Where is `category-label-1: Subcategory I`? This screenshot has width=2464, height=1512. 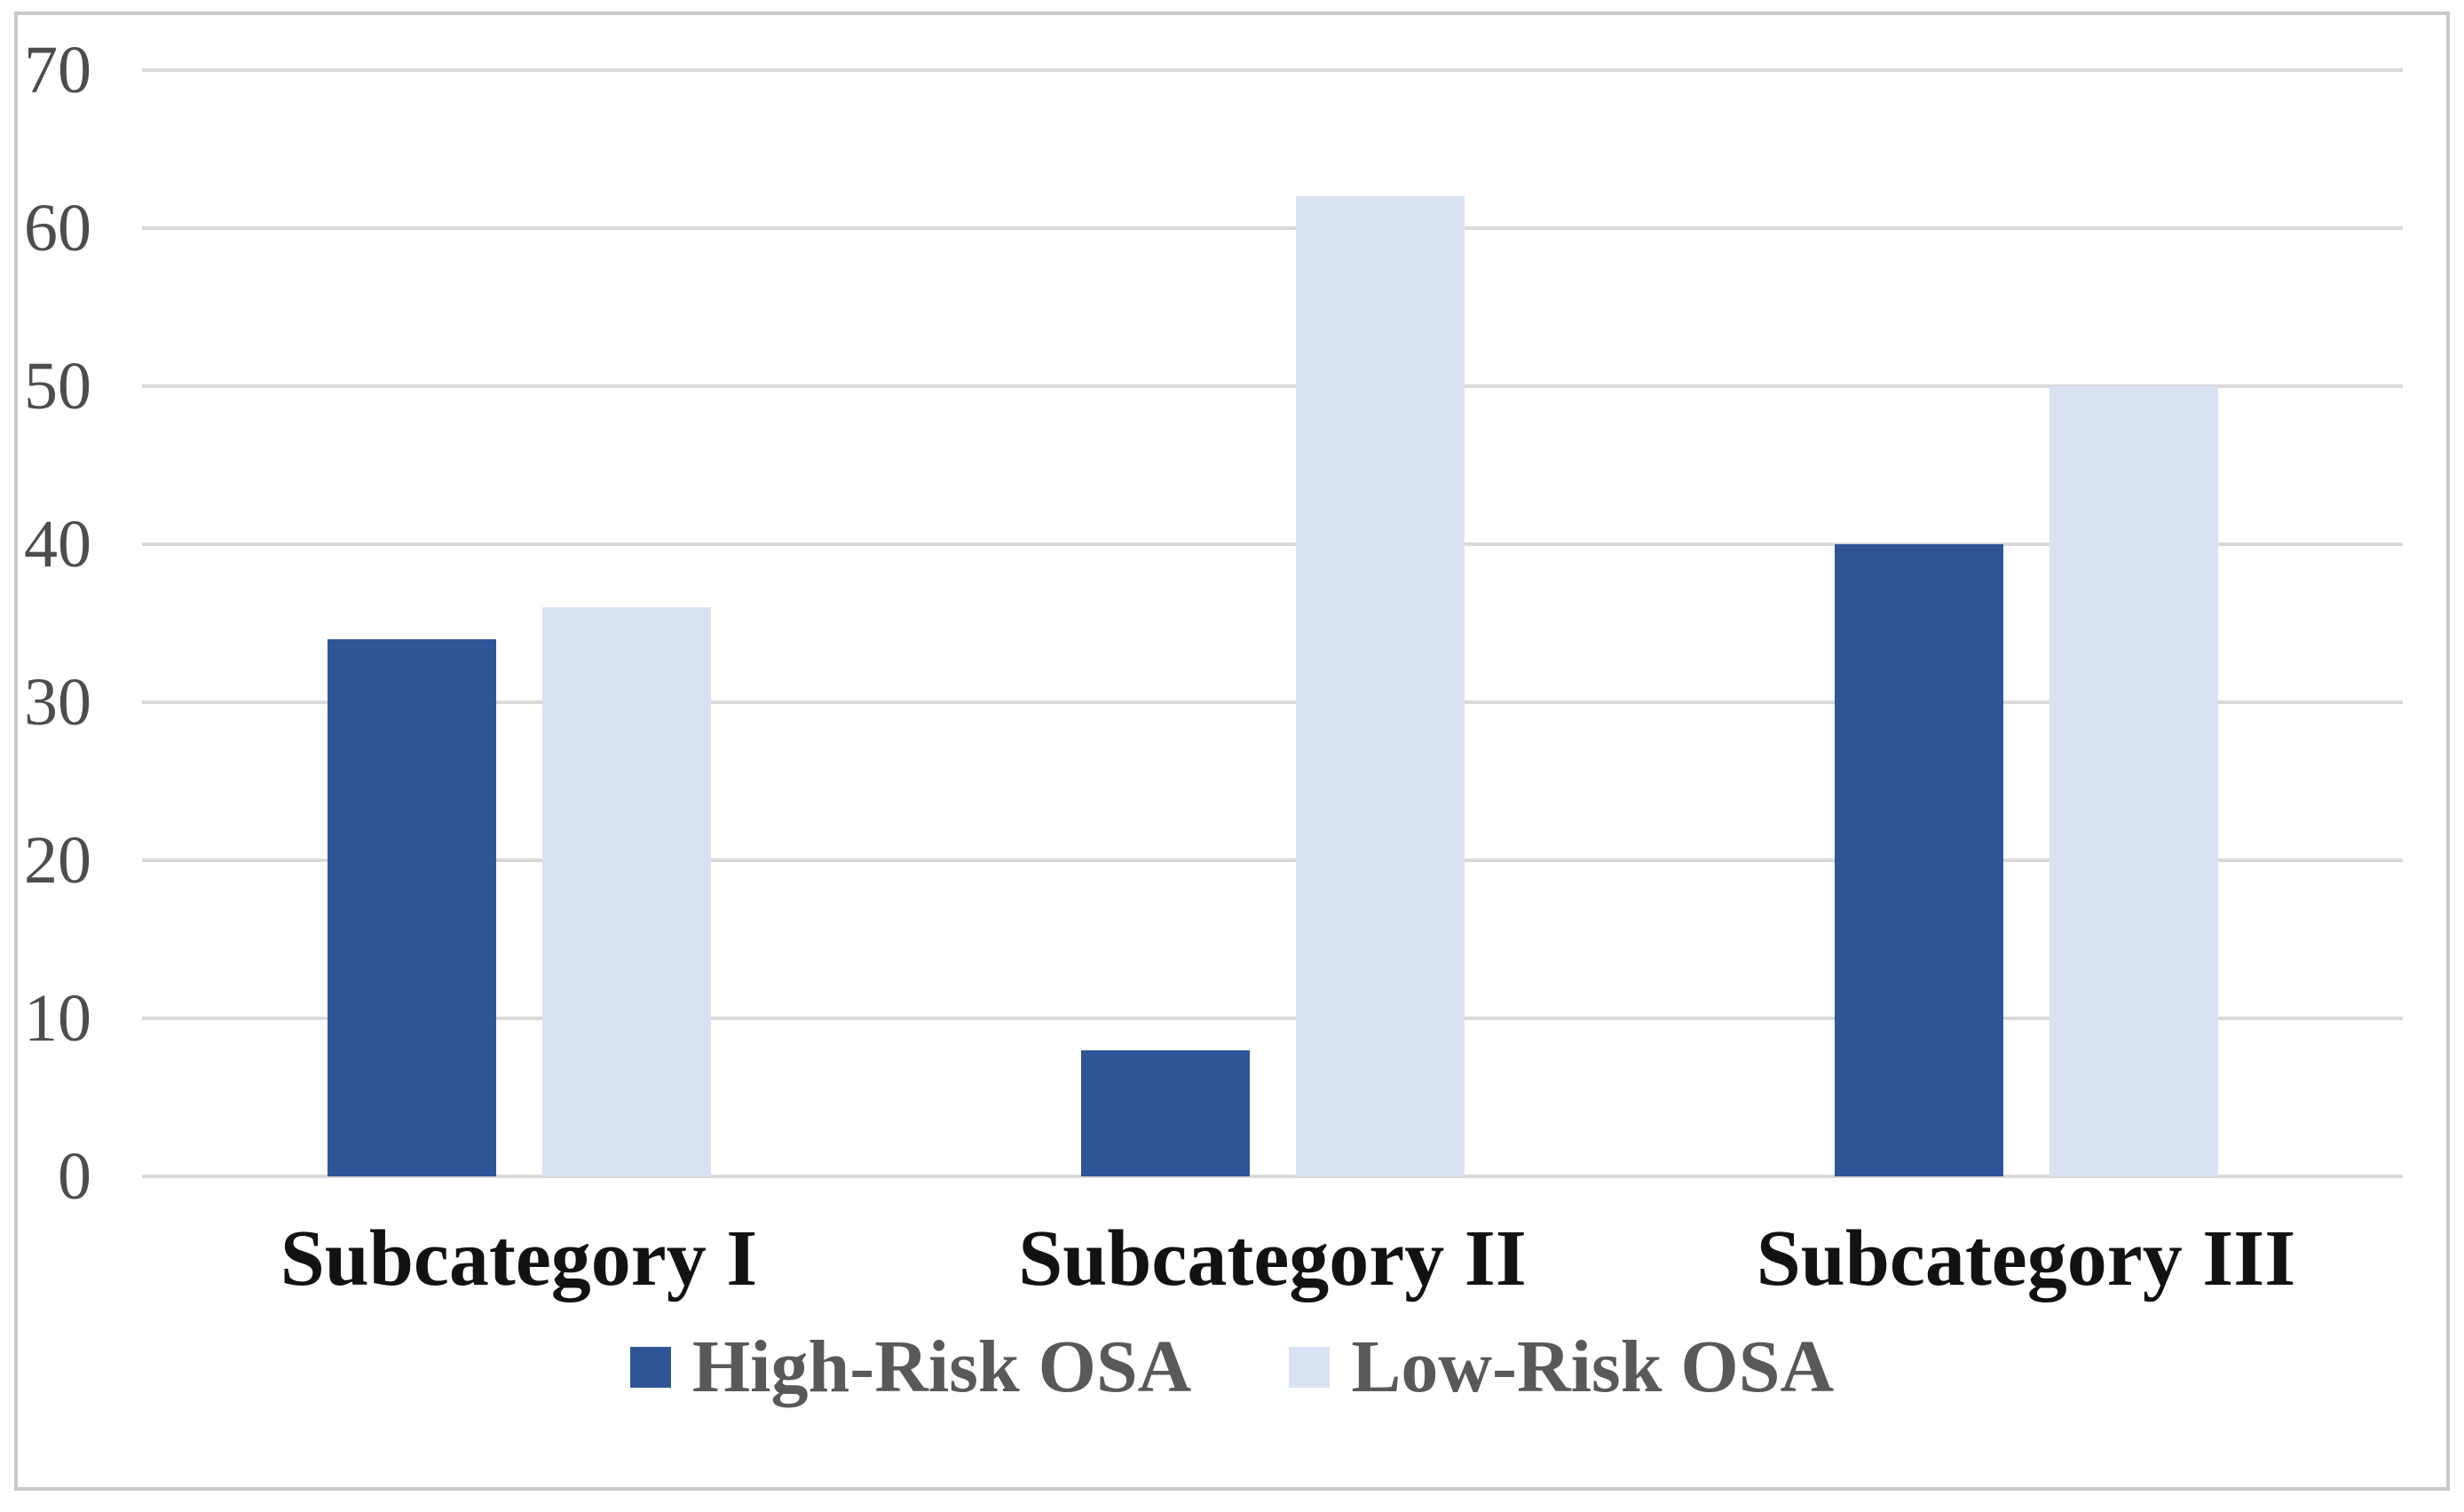
category-label-1: Subcategory I is located at coordinates (519, 1258).